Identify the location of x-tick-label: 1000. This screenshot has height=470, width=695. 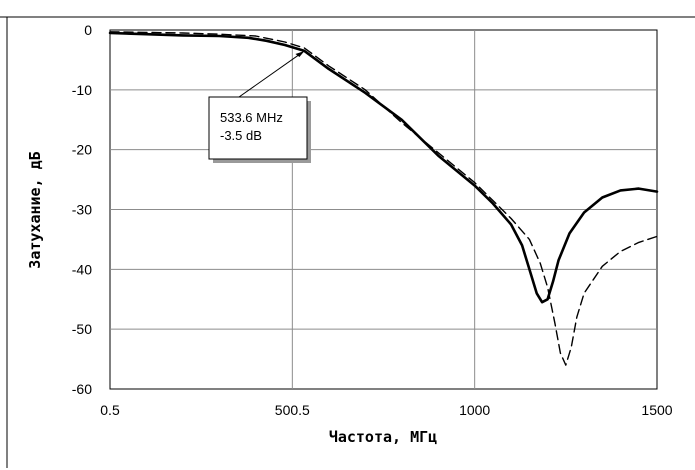
(474, 410).